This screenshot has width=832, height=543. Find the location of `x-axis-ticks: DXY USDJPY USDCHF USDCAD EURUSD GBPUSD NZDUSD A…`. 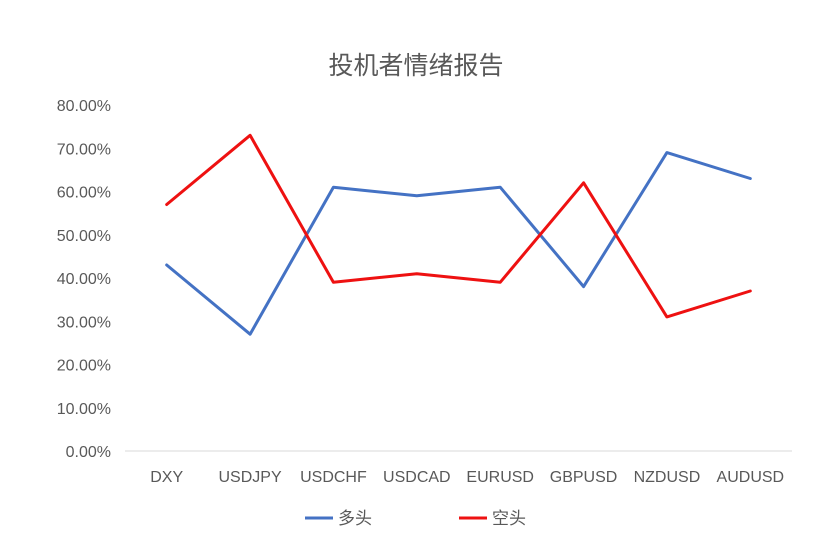

x-axis-ticks: DXY USDJPY USDCHF USDCAD EURUSD GBPUSD NZDUSD A… is located at coordinates (467, 477).